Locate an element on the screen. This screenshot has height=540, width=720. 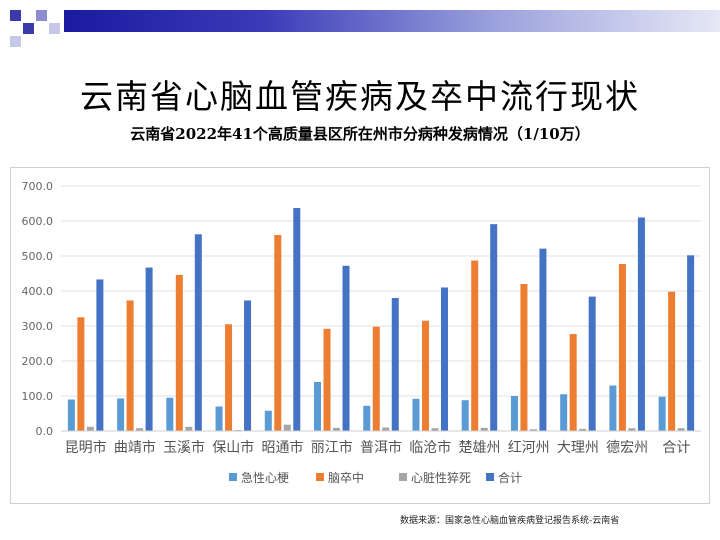
y-tick-label: 300.0 is located at coordinates (38, 326).